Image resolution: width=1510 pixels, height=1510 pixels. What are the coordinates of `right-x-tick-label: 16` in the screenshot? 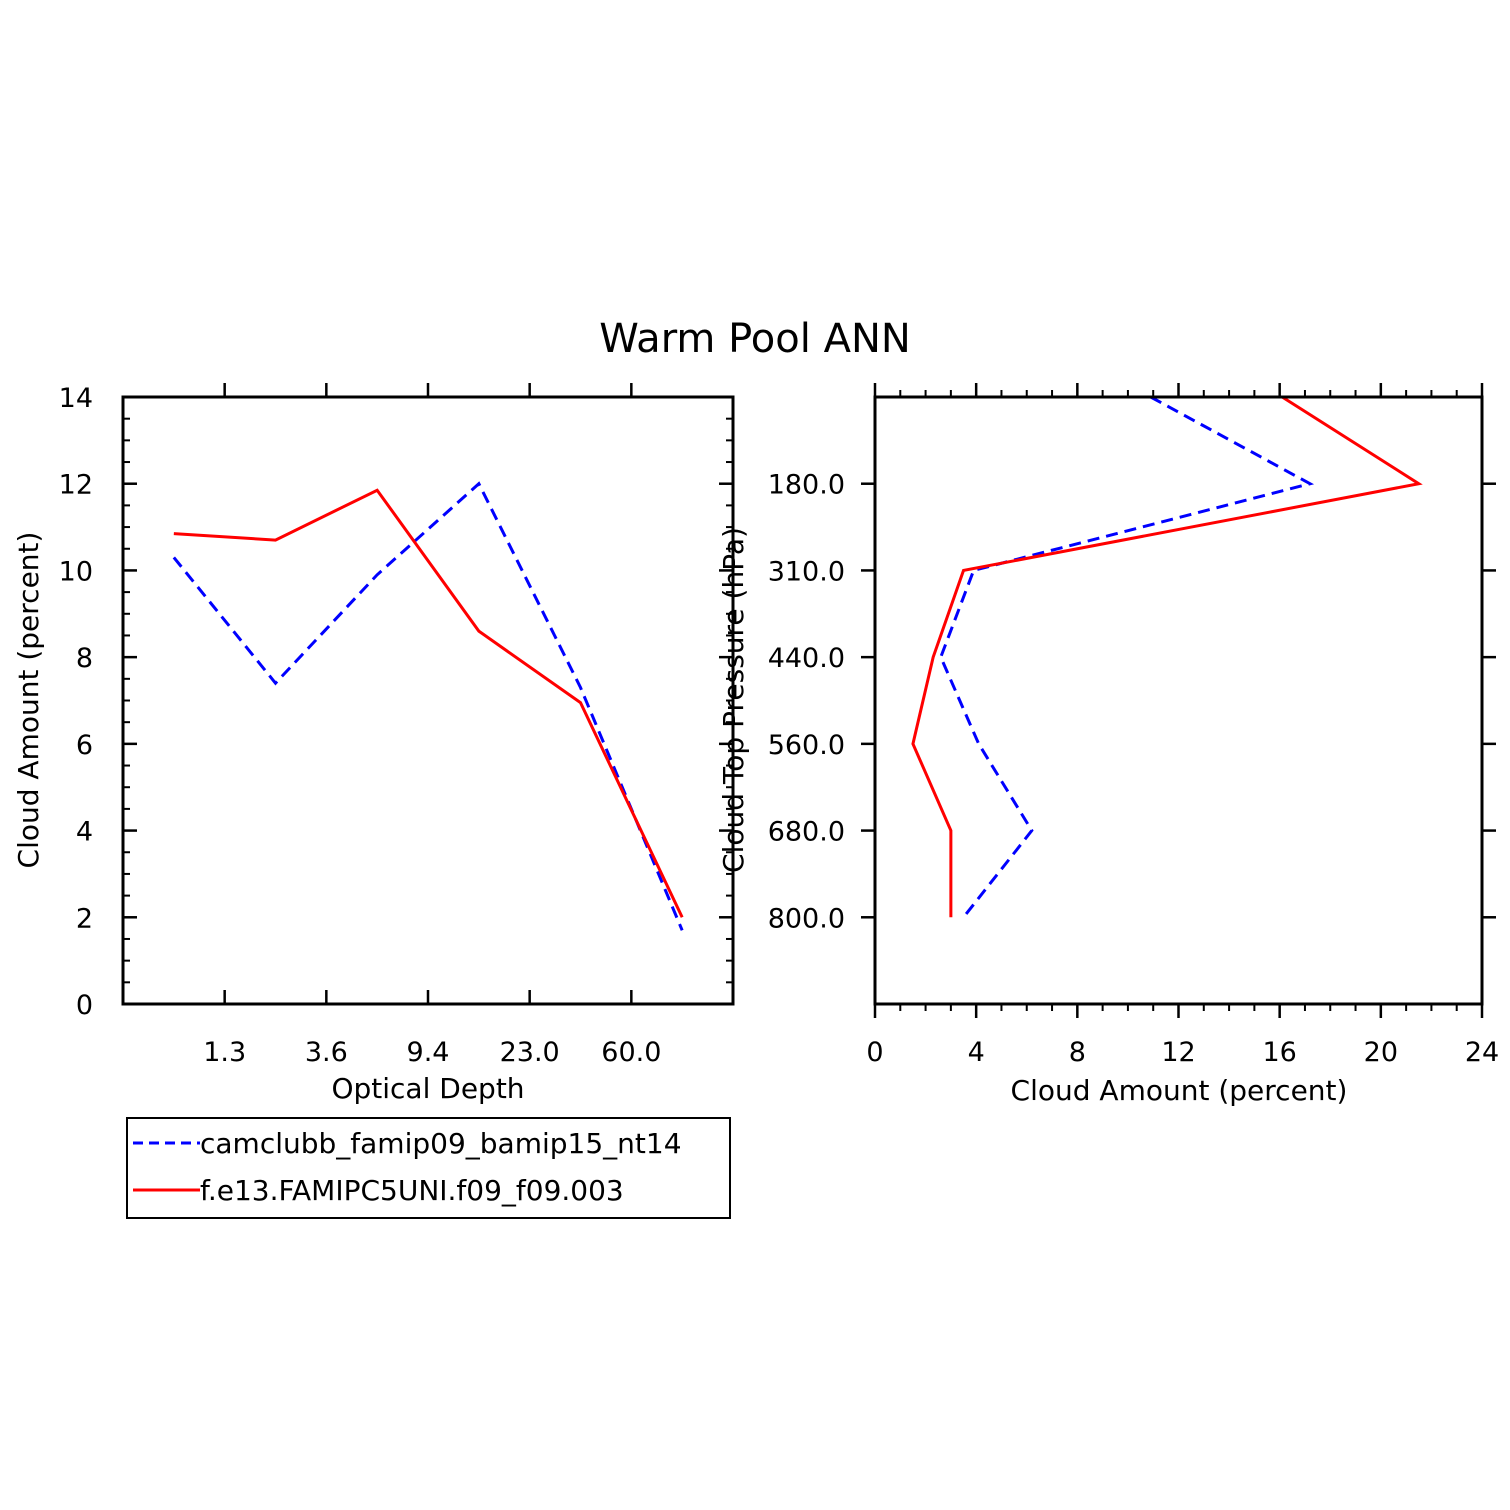 It's located at (1279, 1052).